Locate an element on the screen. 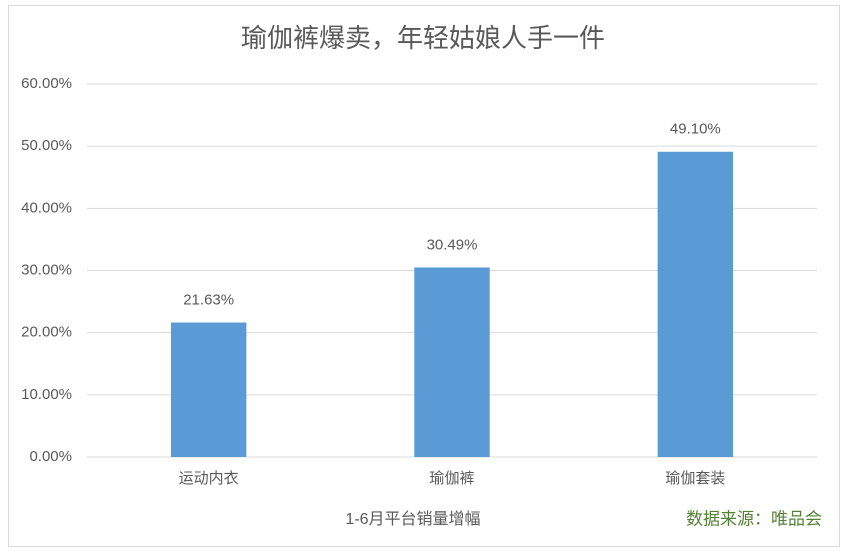  x-tick-label: 运动内衣 is located at coordinates (209, 478).